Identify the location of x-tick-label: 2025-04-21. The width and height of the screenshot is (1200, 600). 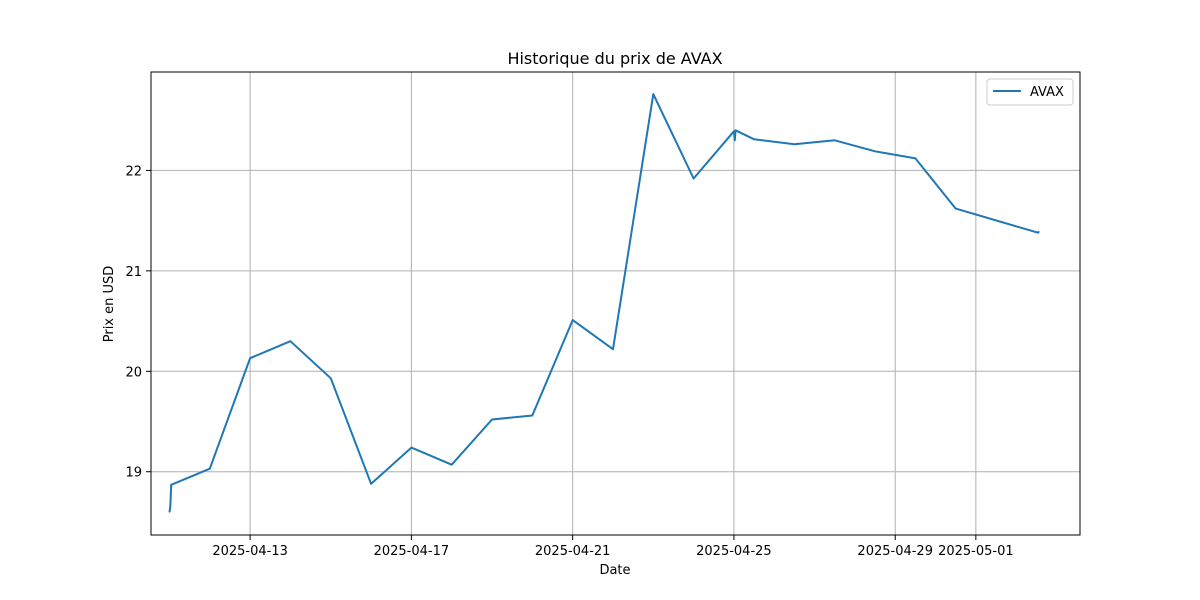
(573, 551).